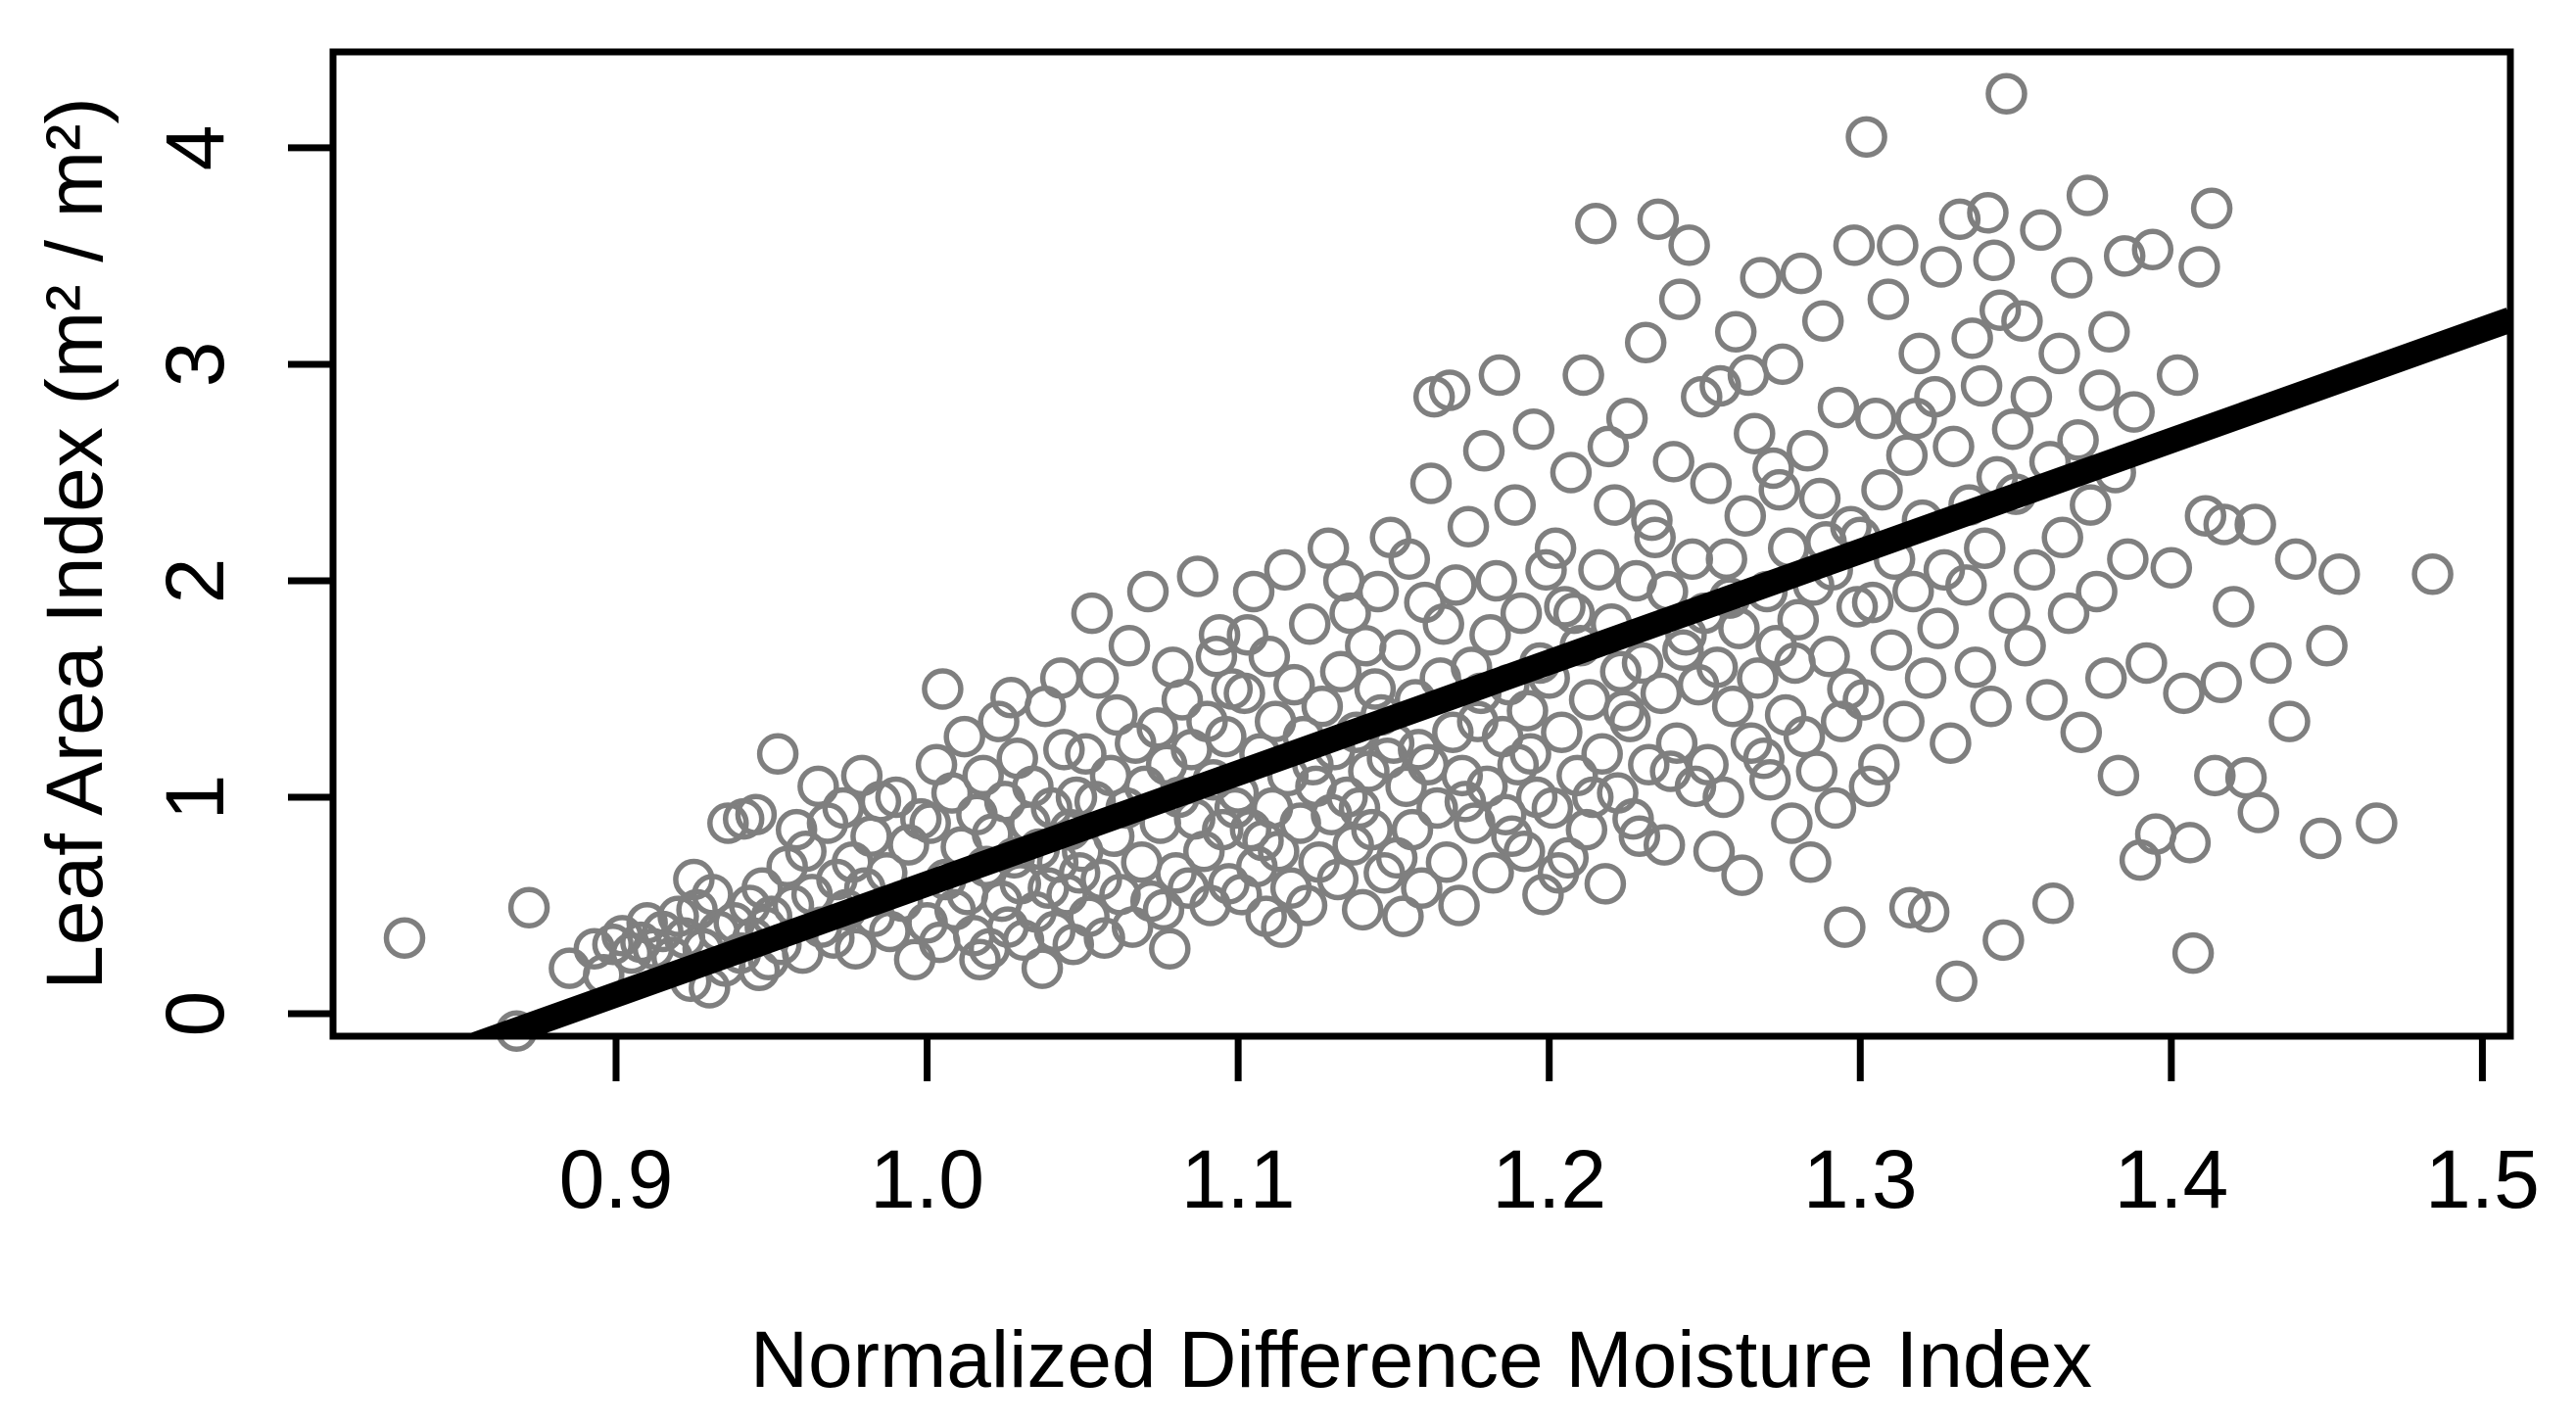  What do you see at coordinates (2171, 1179) in the screenshot?
I see `x-tick-label: 1.4` at bounding box center [2171, 1179].